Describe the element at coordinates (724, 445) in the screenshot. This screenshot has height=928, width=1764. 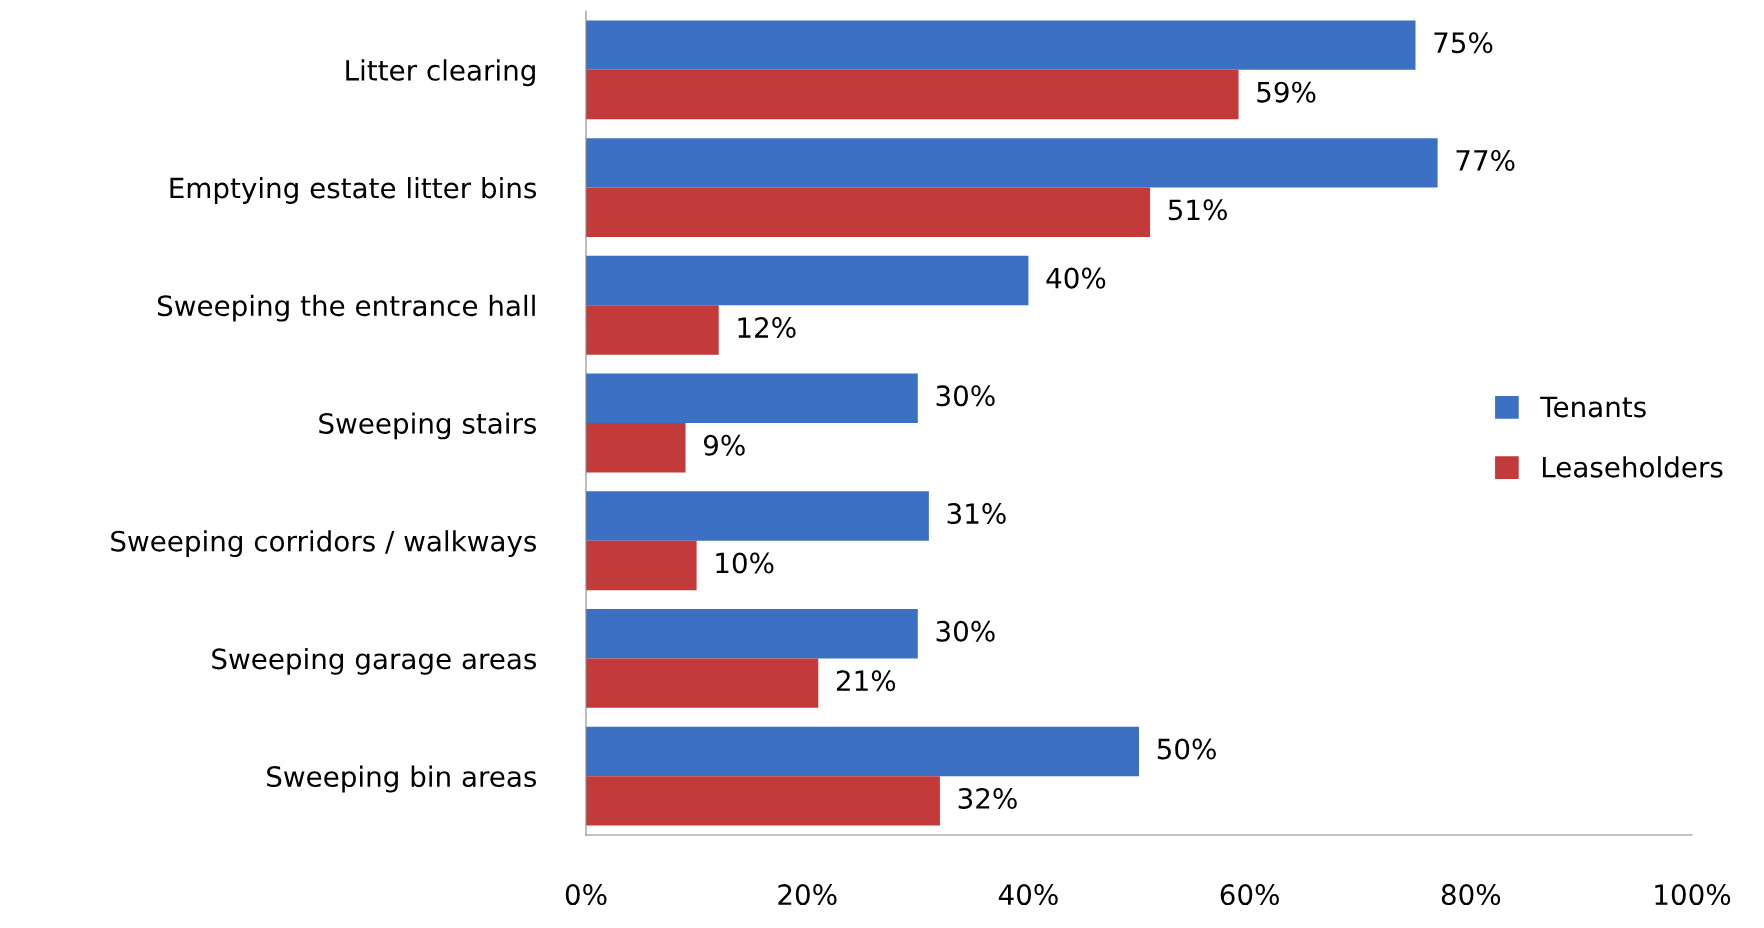
I see `data-label: 9%` at that location.